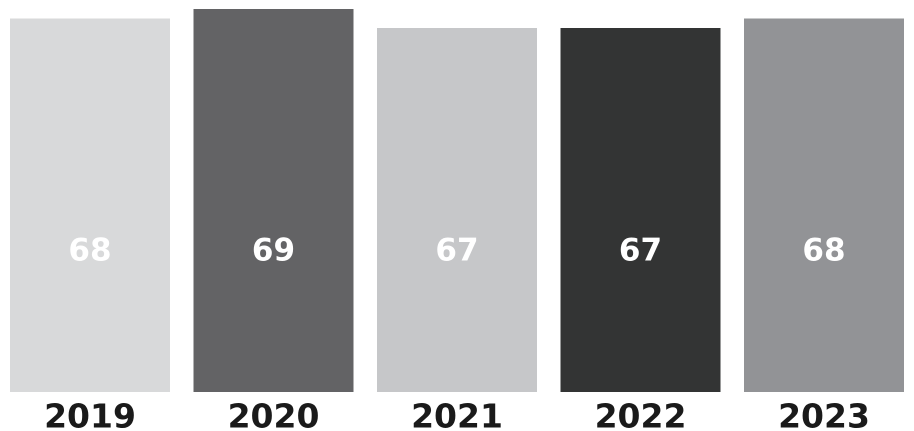 This screenshot has width=914, height=431. What do you see at coordinates (641, 414) in the screenshot?
I see `category-label-2022: 2022` at bounding box center [641, 414].